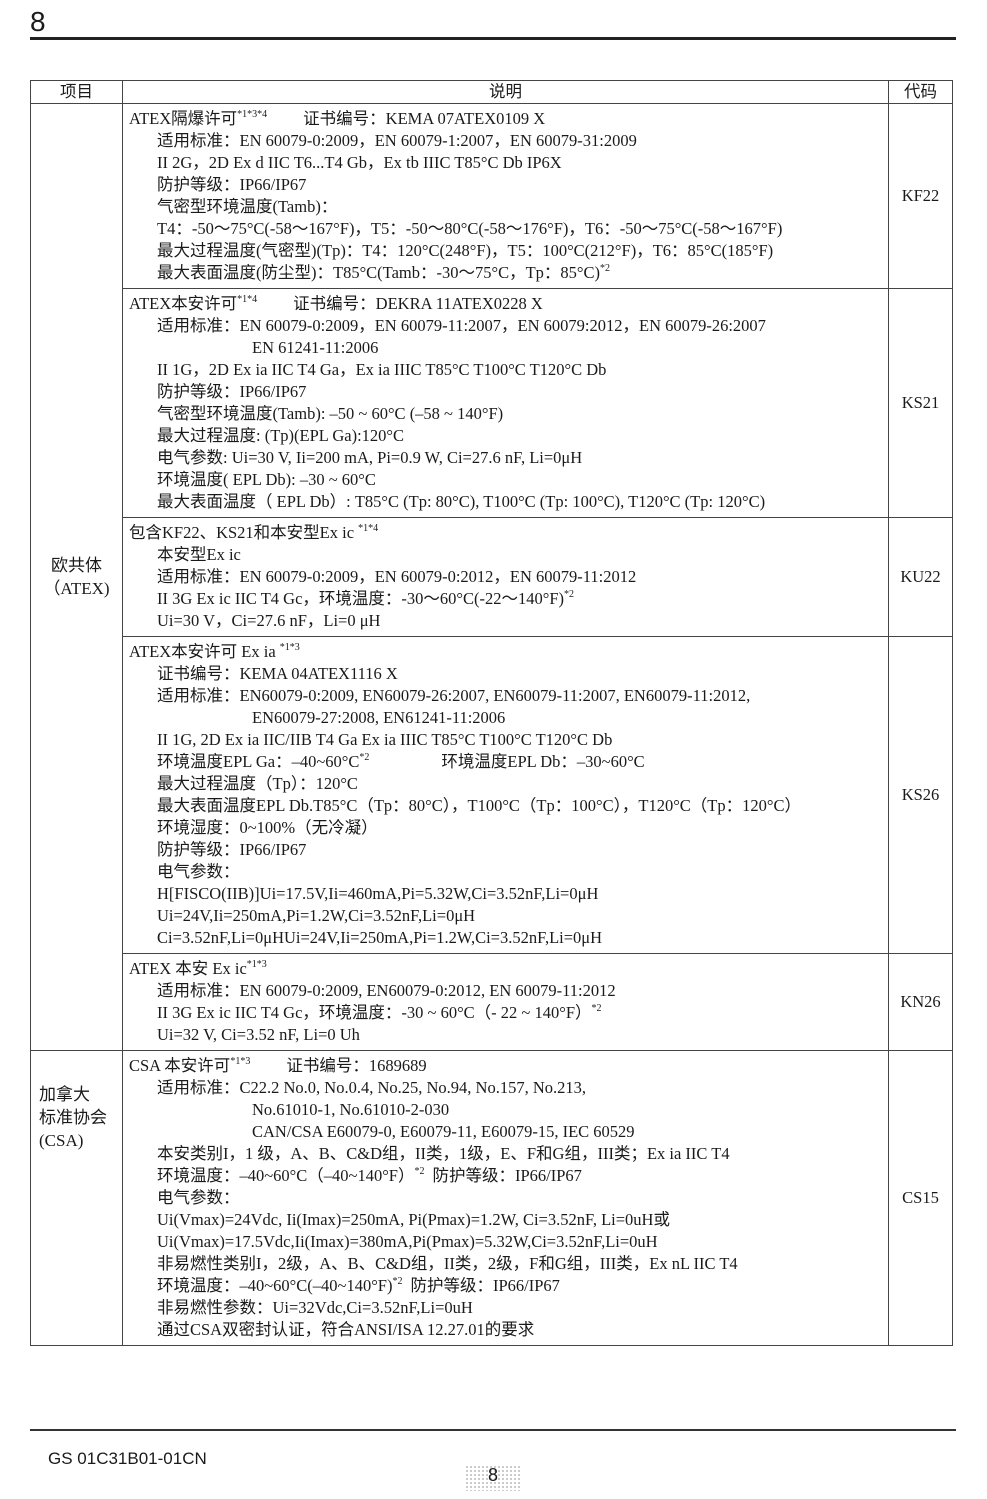  What do you see at coordinates (277, 673) in the screenshot?
I see `line-text: 证书编号：KEMA 04ATEX1116 X` at bounding box center [277, 673].